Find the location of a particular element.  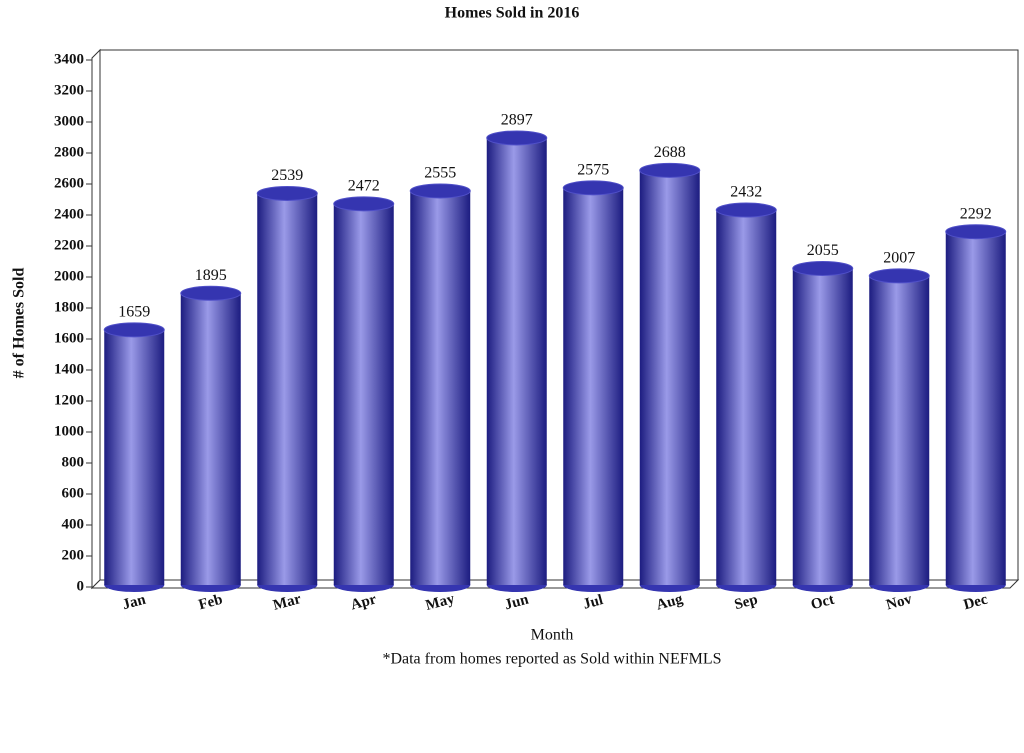

value-label: 2055 is located at coordinates (823, 250).